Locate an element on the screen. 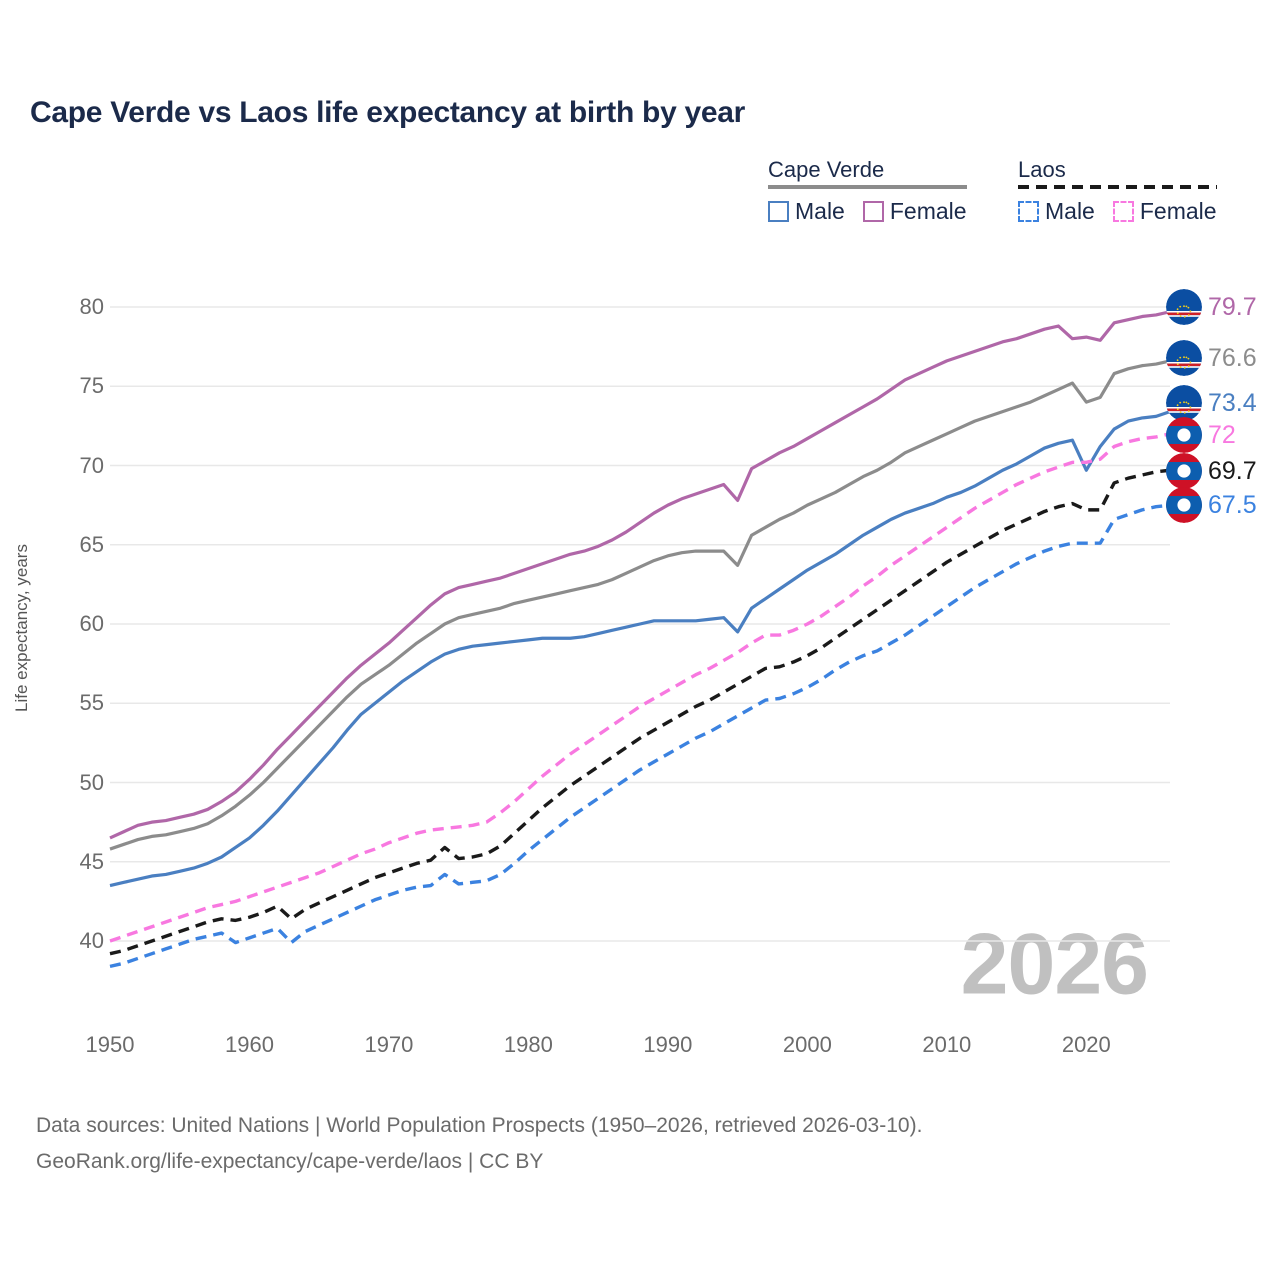  series-end-value: 76.6 is located at coordinates (1232, 357).